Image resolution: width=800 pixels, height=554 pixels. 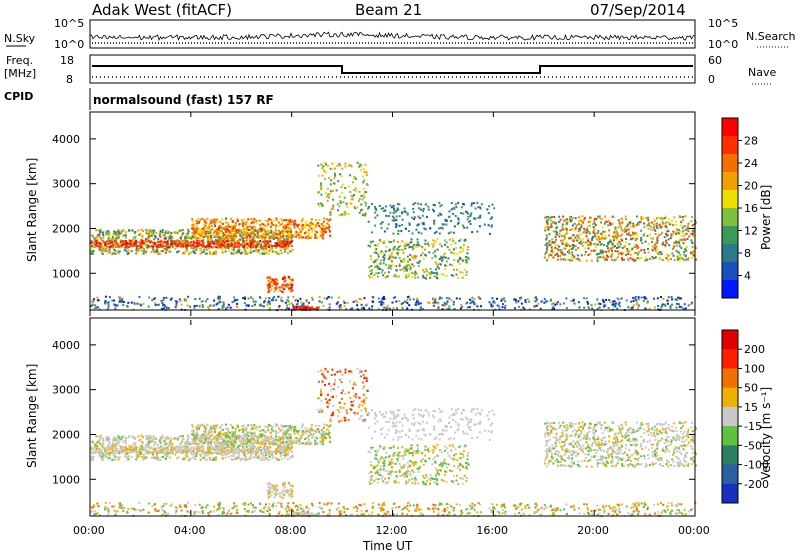 What do you see at coordinates (66, 139) in the screenshot?
I see `range-tick-label: 4000` at bounding box center [66, 139].